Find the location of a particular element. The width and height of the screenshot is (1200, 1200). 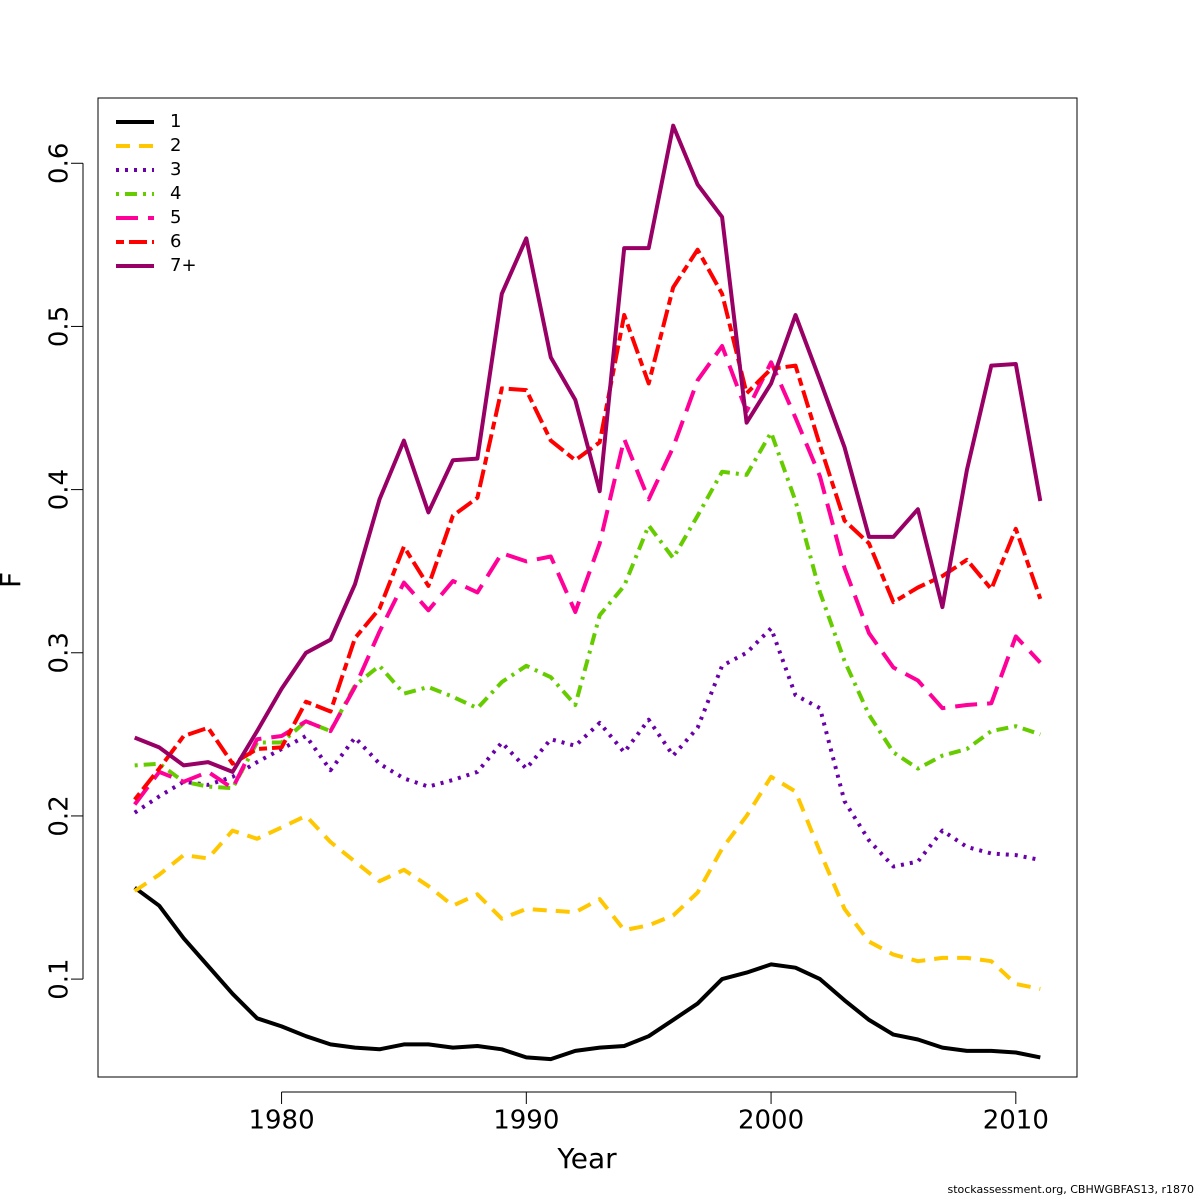

y-axis-label: F is located at coordinates (13, 580).